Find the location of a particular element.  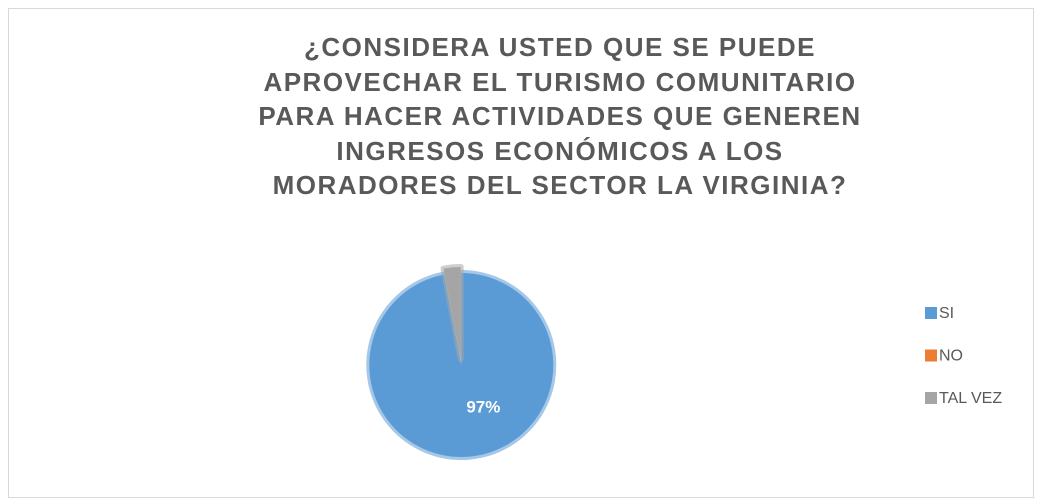

legend-label: NO is located at coordinates (951, 356).